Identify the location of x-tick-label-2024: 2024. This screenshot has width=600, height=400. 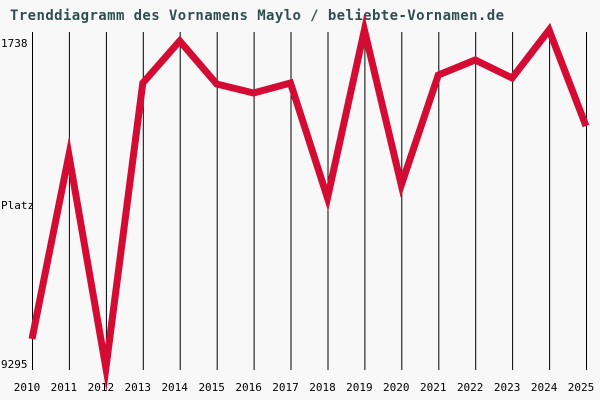
(544, 387).